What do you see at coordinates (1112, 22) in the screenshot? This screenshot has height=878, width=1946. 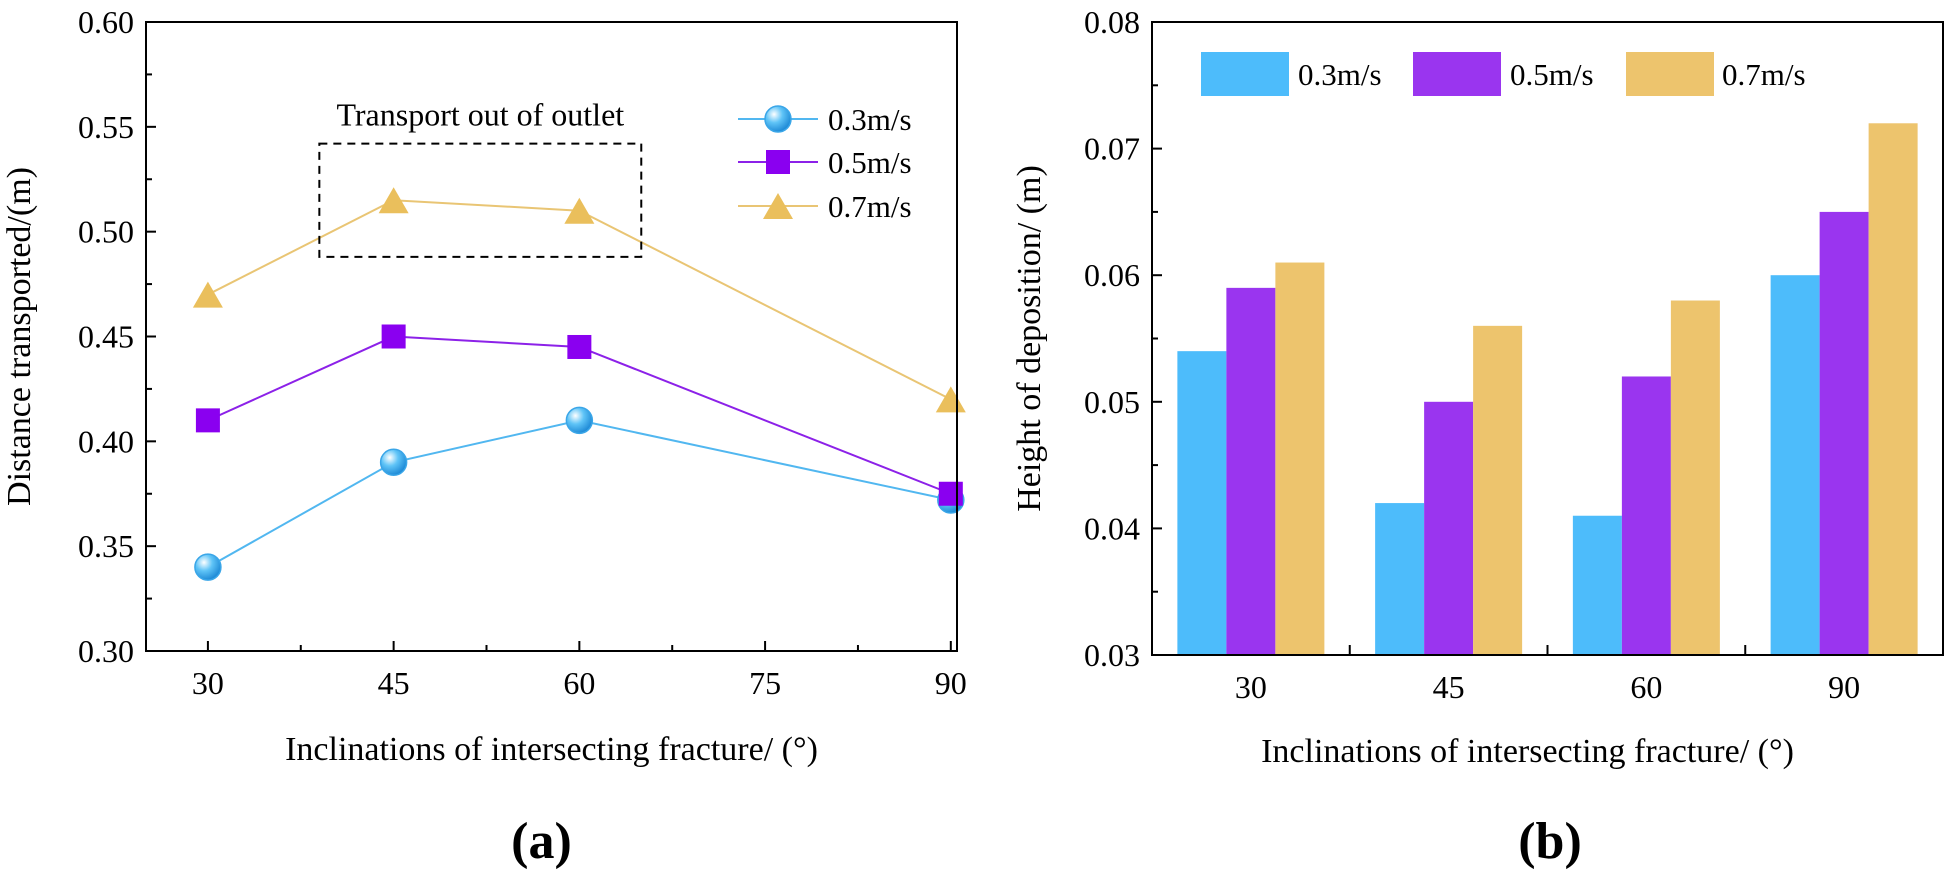 I see `y-tick-label: 0.08` at bounding box center [1112, 22].